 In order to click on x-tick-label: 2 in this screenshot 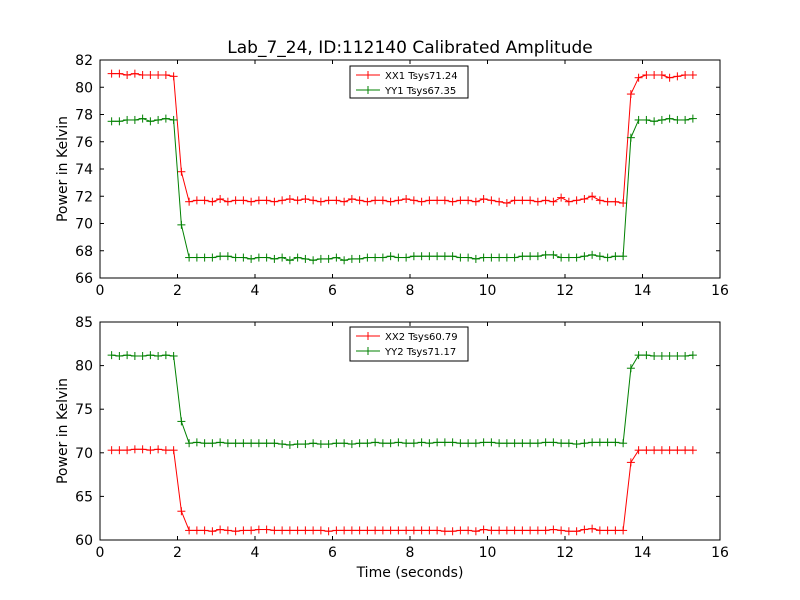, I will do `click(177, 553)`.